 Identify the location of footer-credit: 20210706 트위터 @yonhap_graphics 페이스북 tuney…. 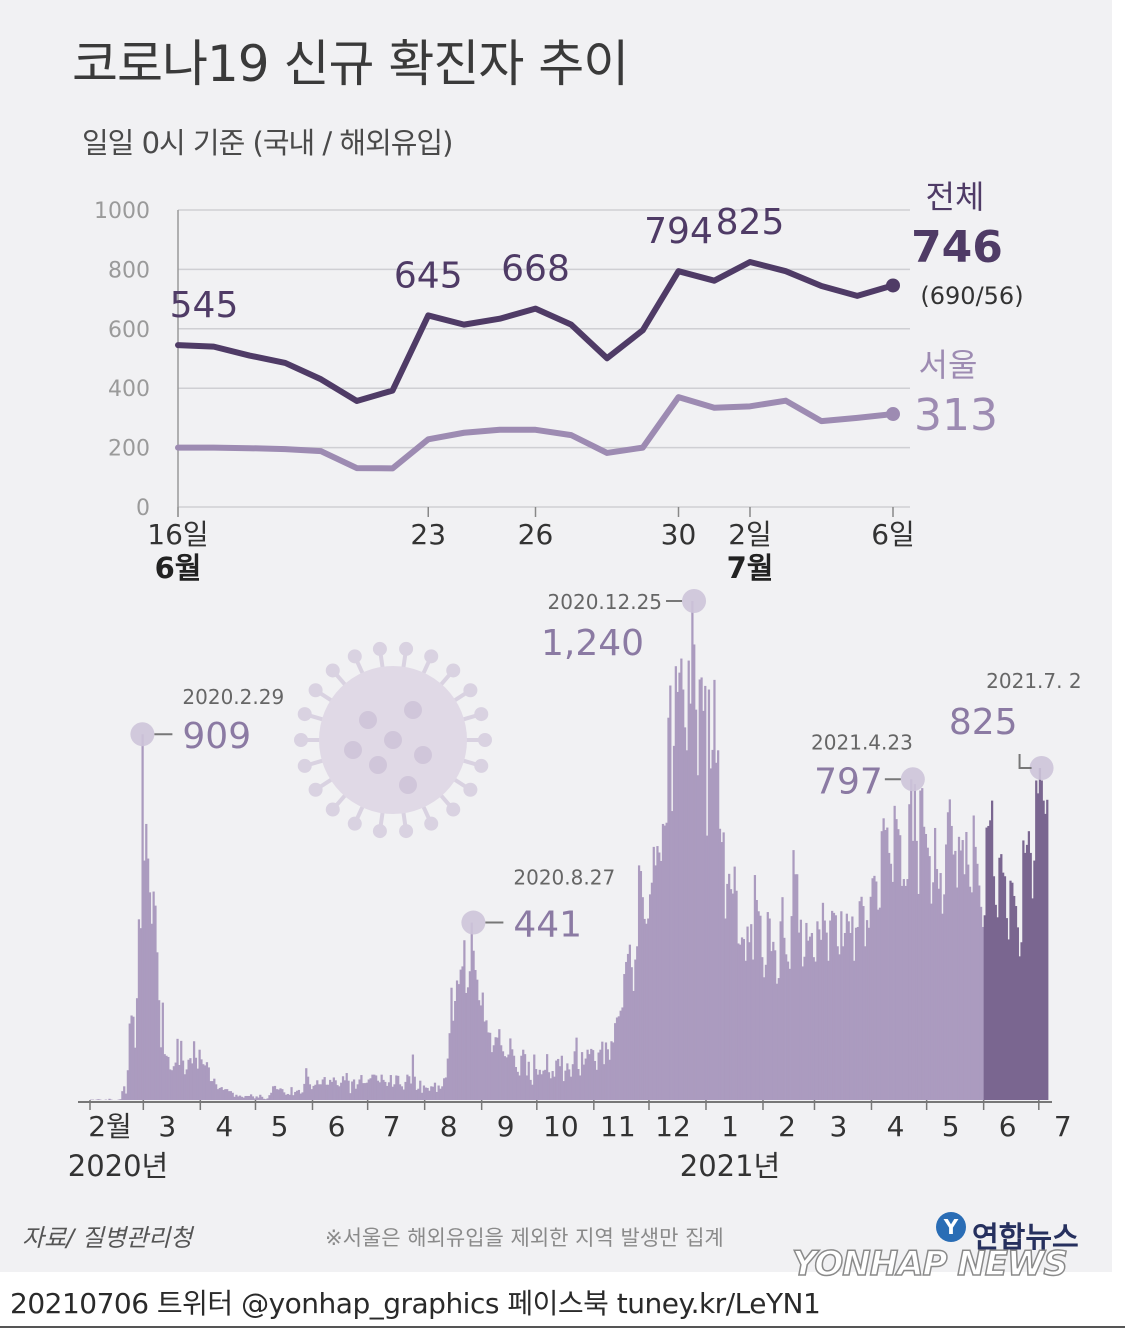
(415, 1303).